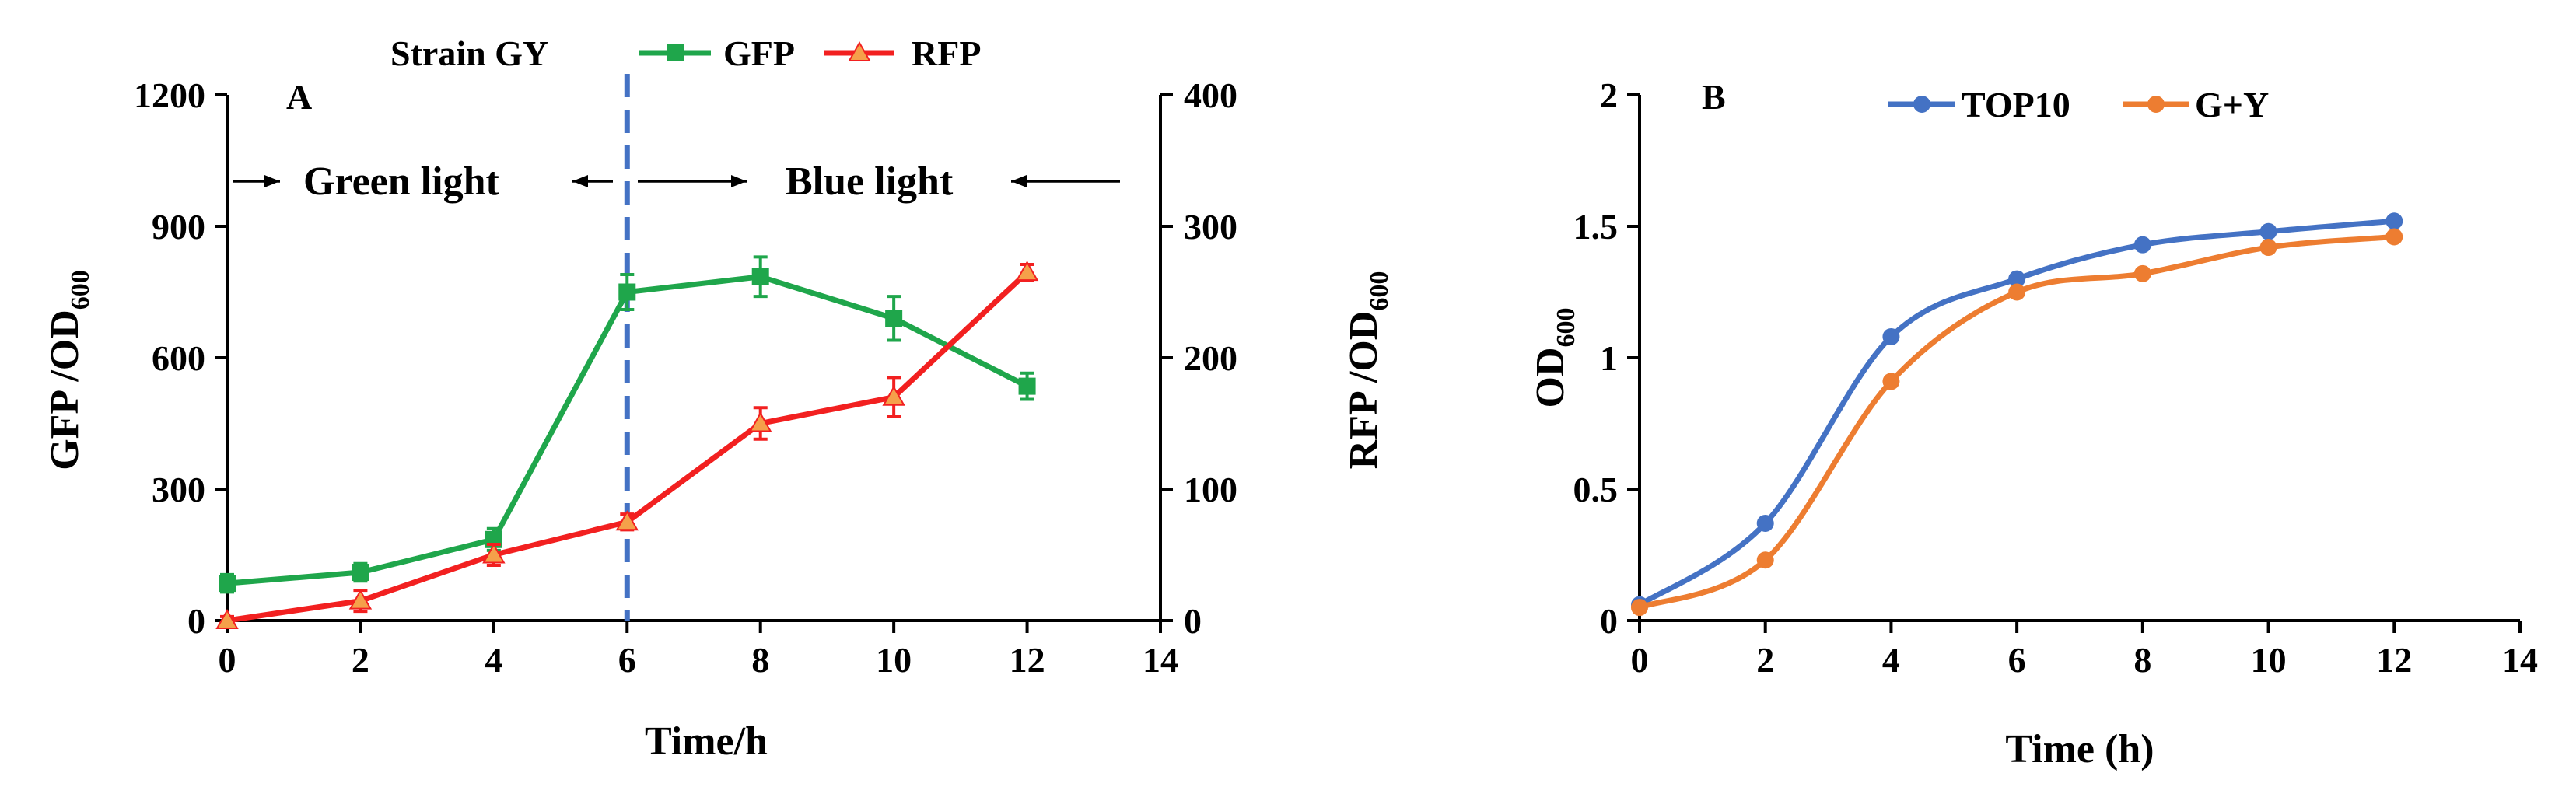  What do you see at coordinates (2017, 660) in the screenshot?
I see `x-tick-label-b: 6` at bounding box center [2017, 660].